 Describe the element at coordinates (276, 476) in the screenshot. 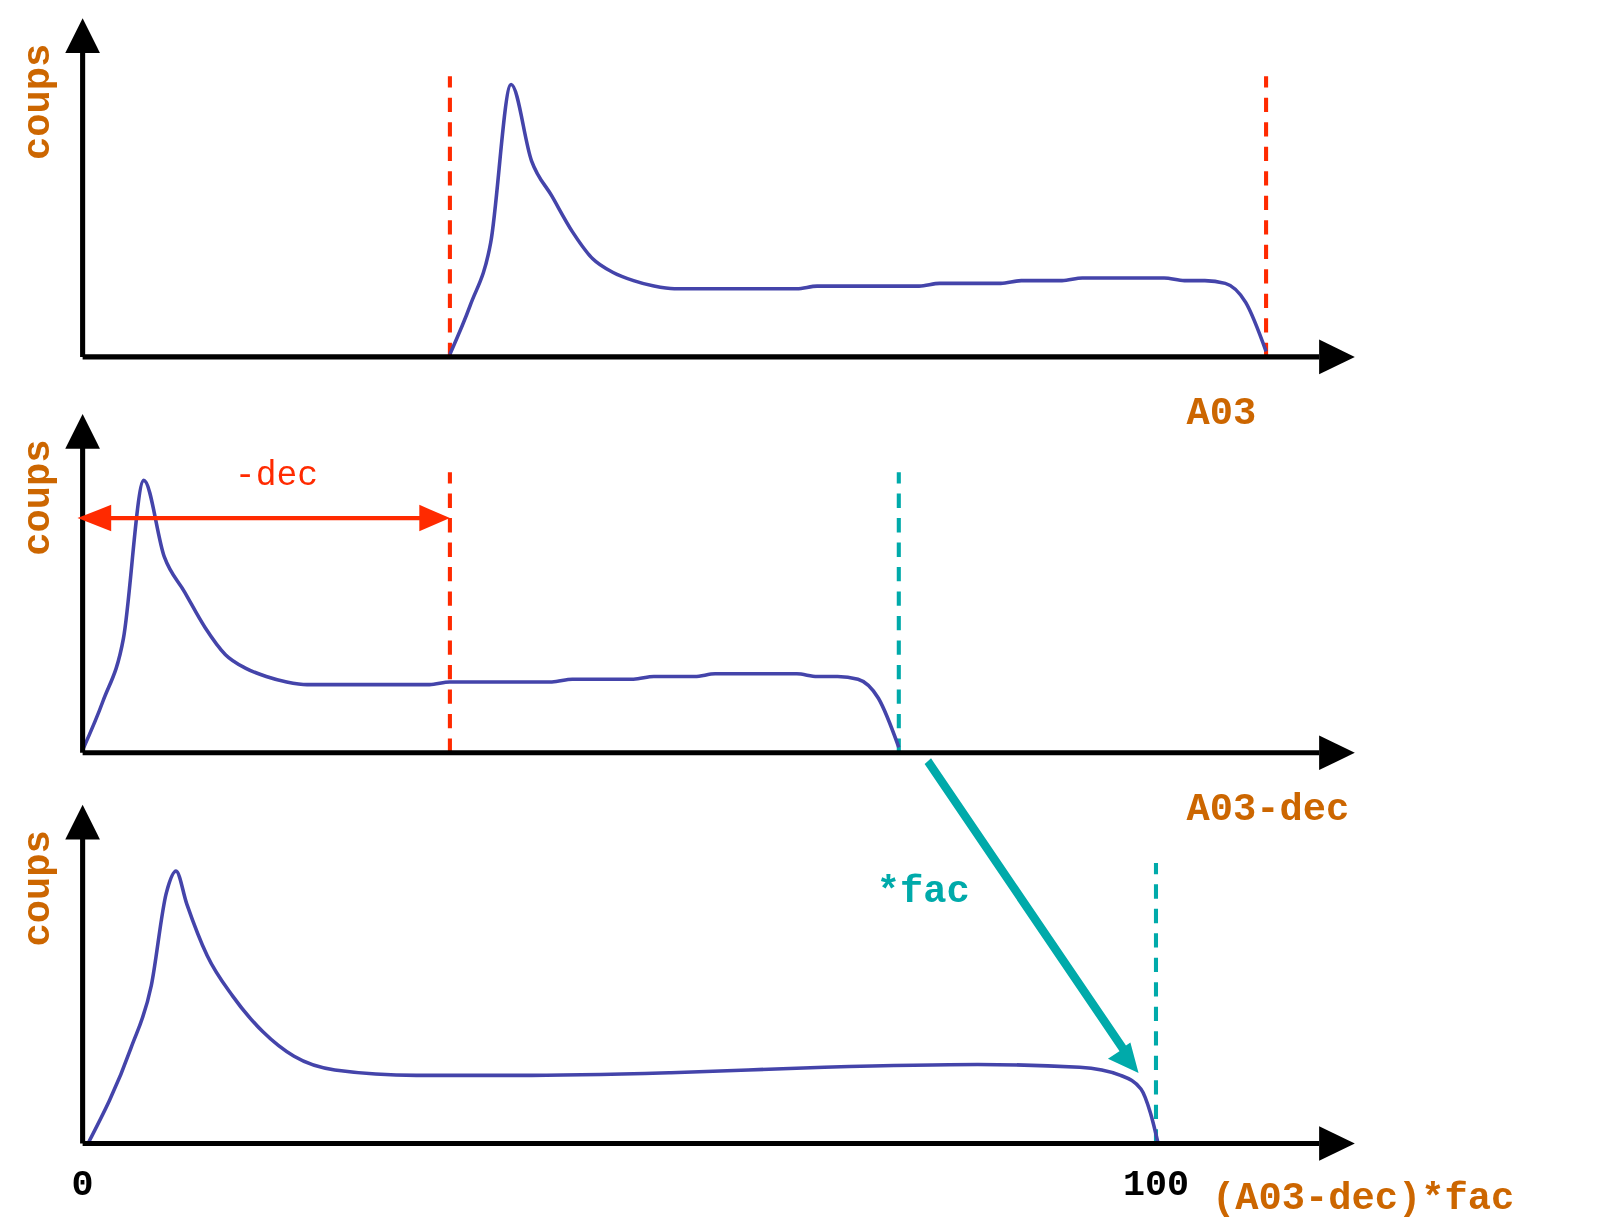

I see `annotation: -dec` at that location.